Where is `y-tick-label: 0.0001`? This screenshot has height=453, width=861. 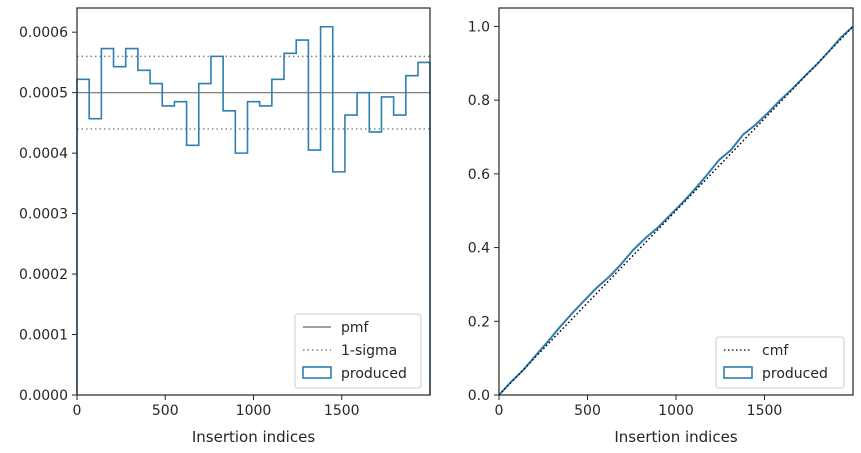
y-tick-label: 0.0001 is located at coordinates (43, 336).